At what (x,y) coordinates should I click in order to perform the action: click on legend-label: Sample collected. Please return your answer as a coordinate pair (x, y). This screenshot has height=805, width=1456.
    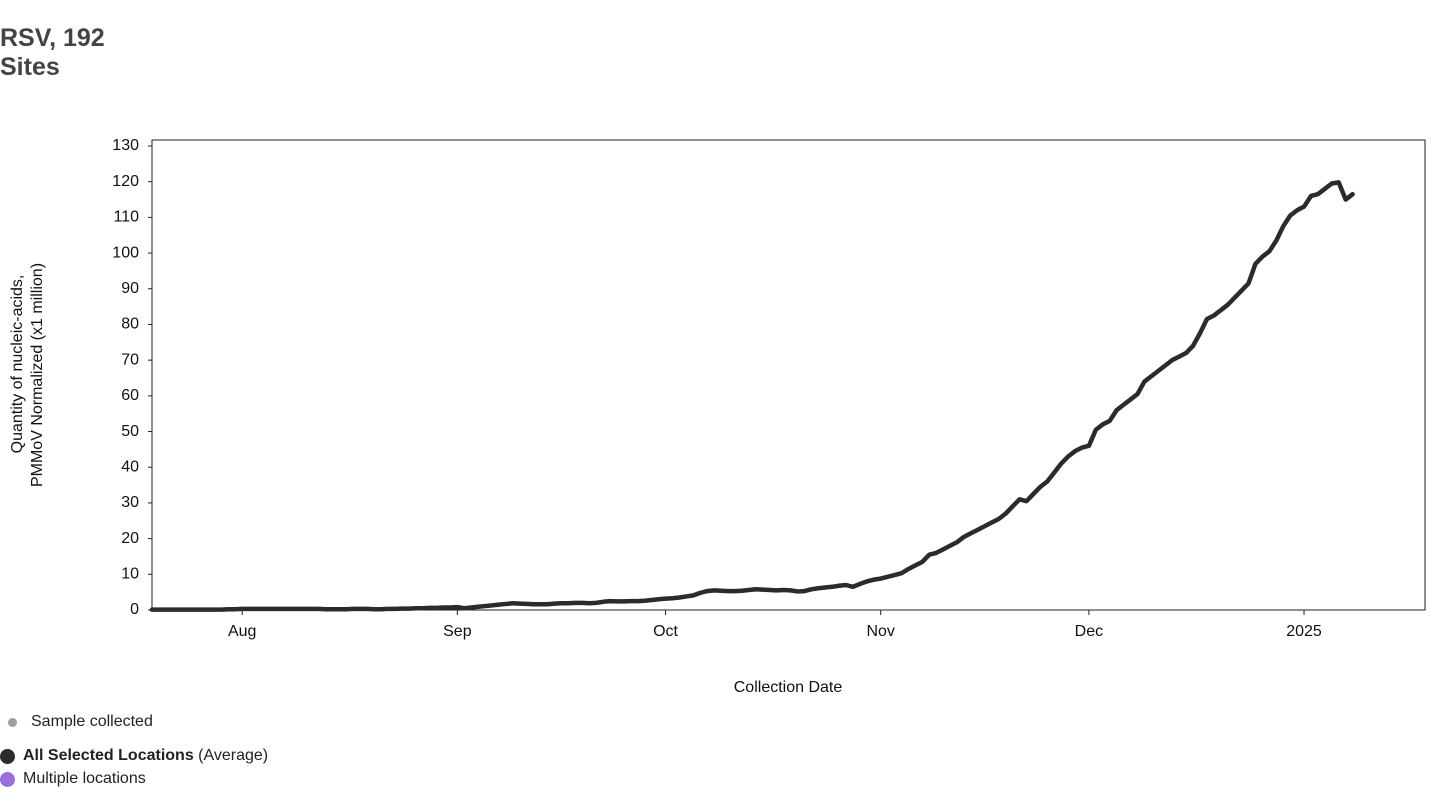
    Looking at the image, I should click on (92, 721).